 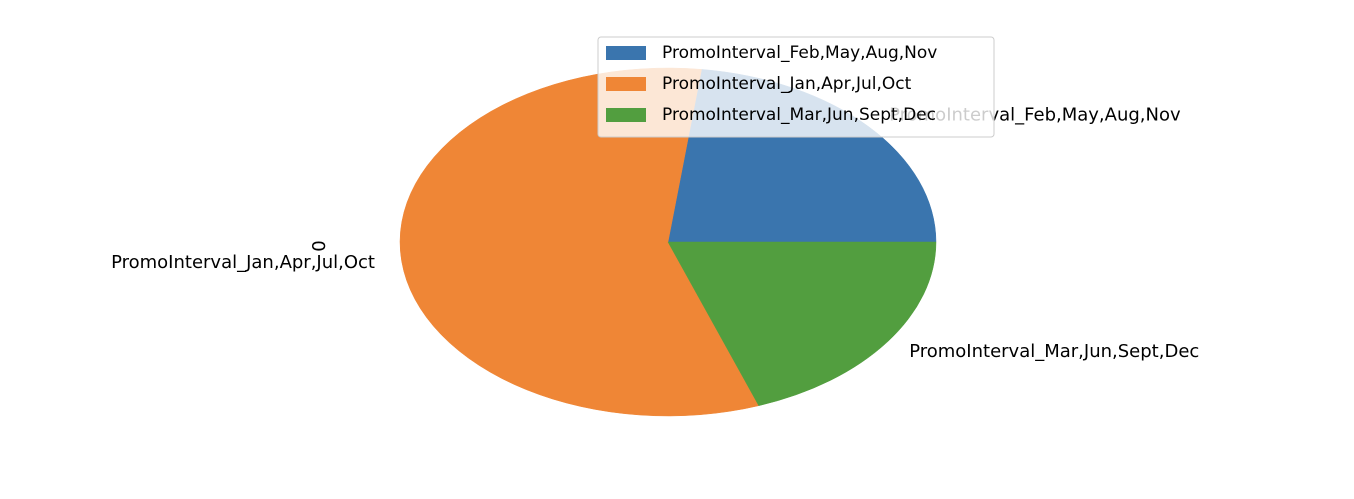 I want to click on legend-frame, so click(x=796, y=87).